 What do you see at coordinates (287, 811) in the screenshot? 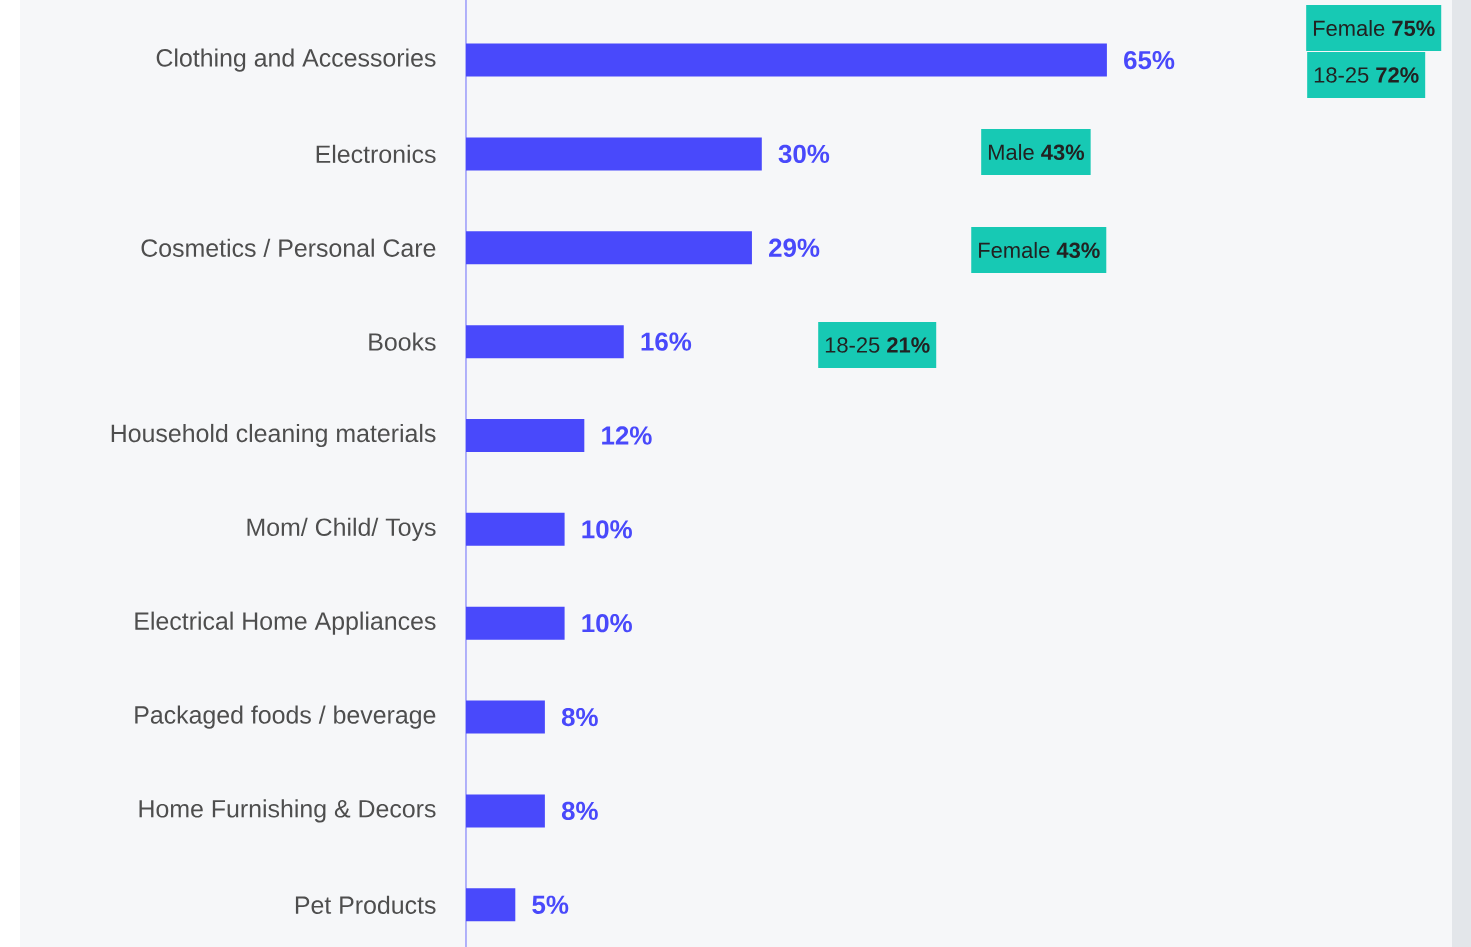
I see `y-tick-label: Home Furnishing & Decors` at bounding box center [287, 811].